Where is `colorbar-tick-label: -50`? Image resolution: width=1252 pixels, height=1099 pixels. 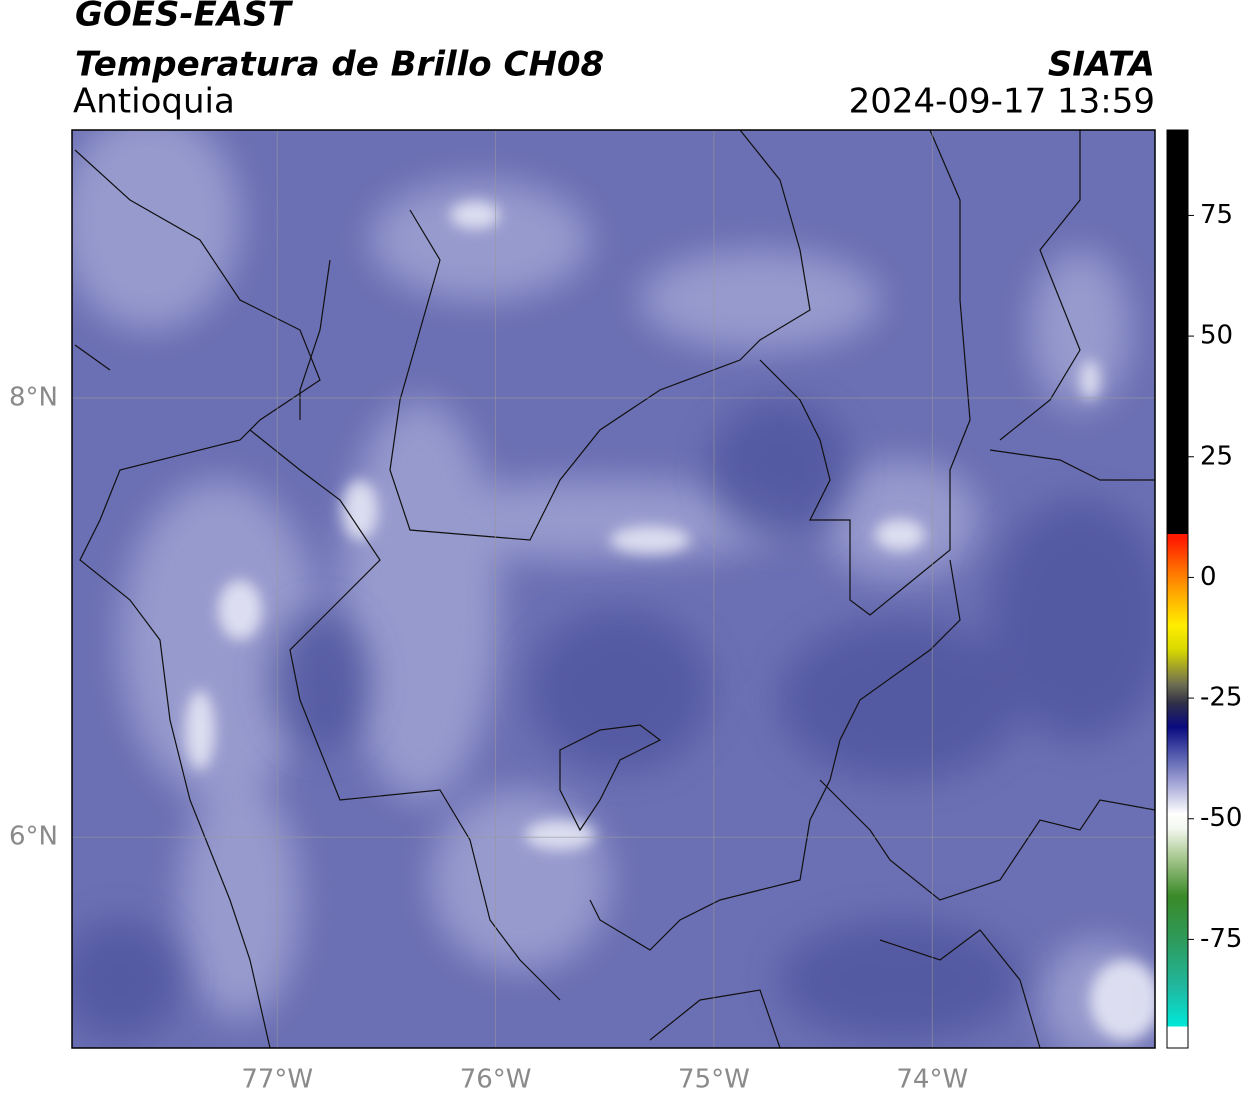
colorbar-tick-label: -50 is located at coordinates (1221, 818).